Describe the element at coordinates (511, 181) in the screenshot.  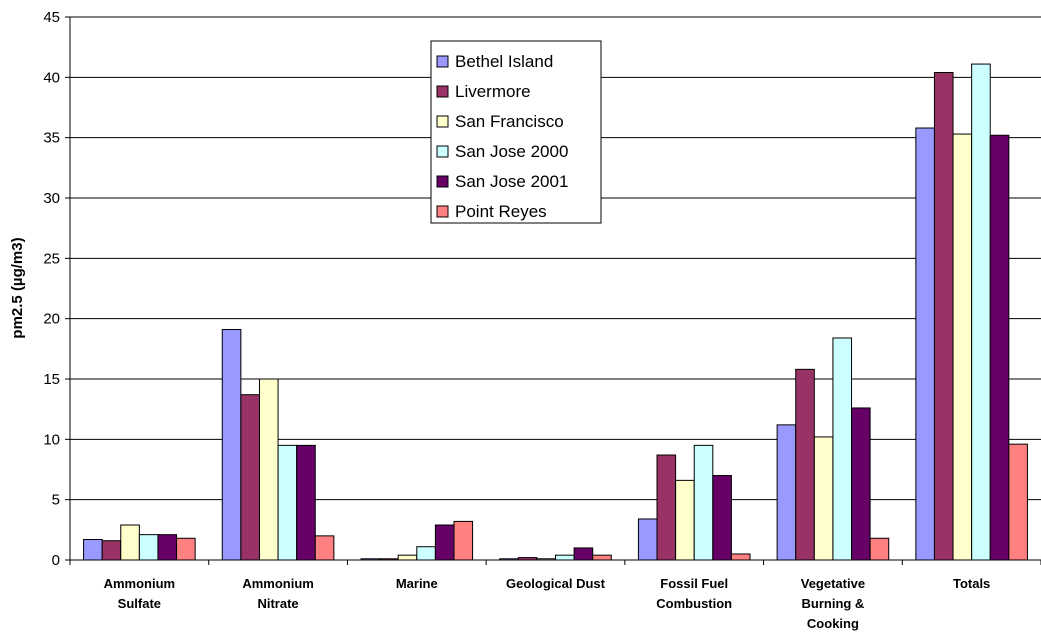
I see `legend-label: San Jose 2001` at that location.